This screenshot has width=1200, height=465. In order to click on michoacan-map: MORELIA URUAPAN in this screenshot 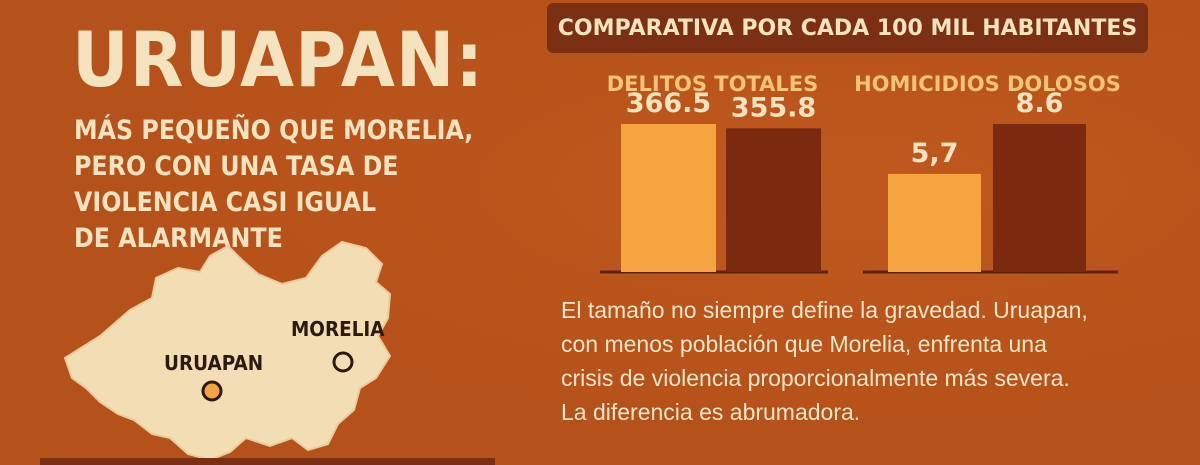, I will do `click(235, 351)`.